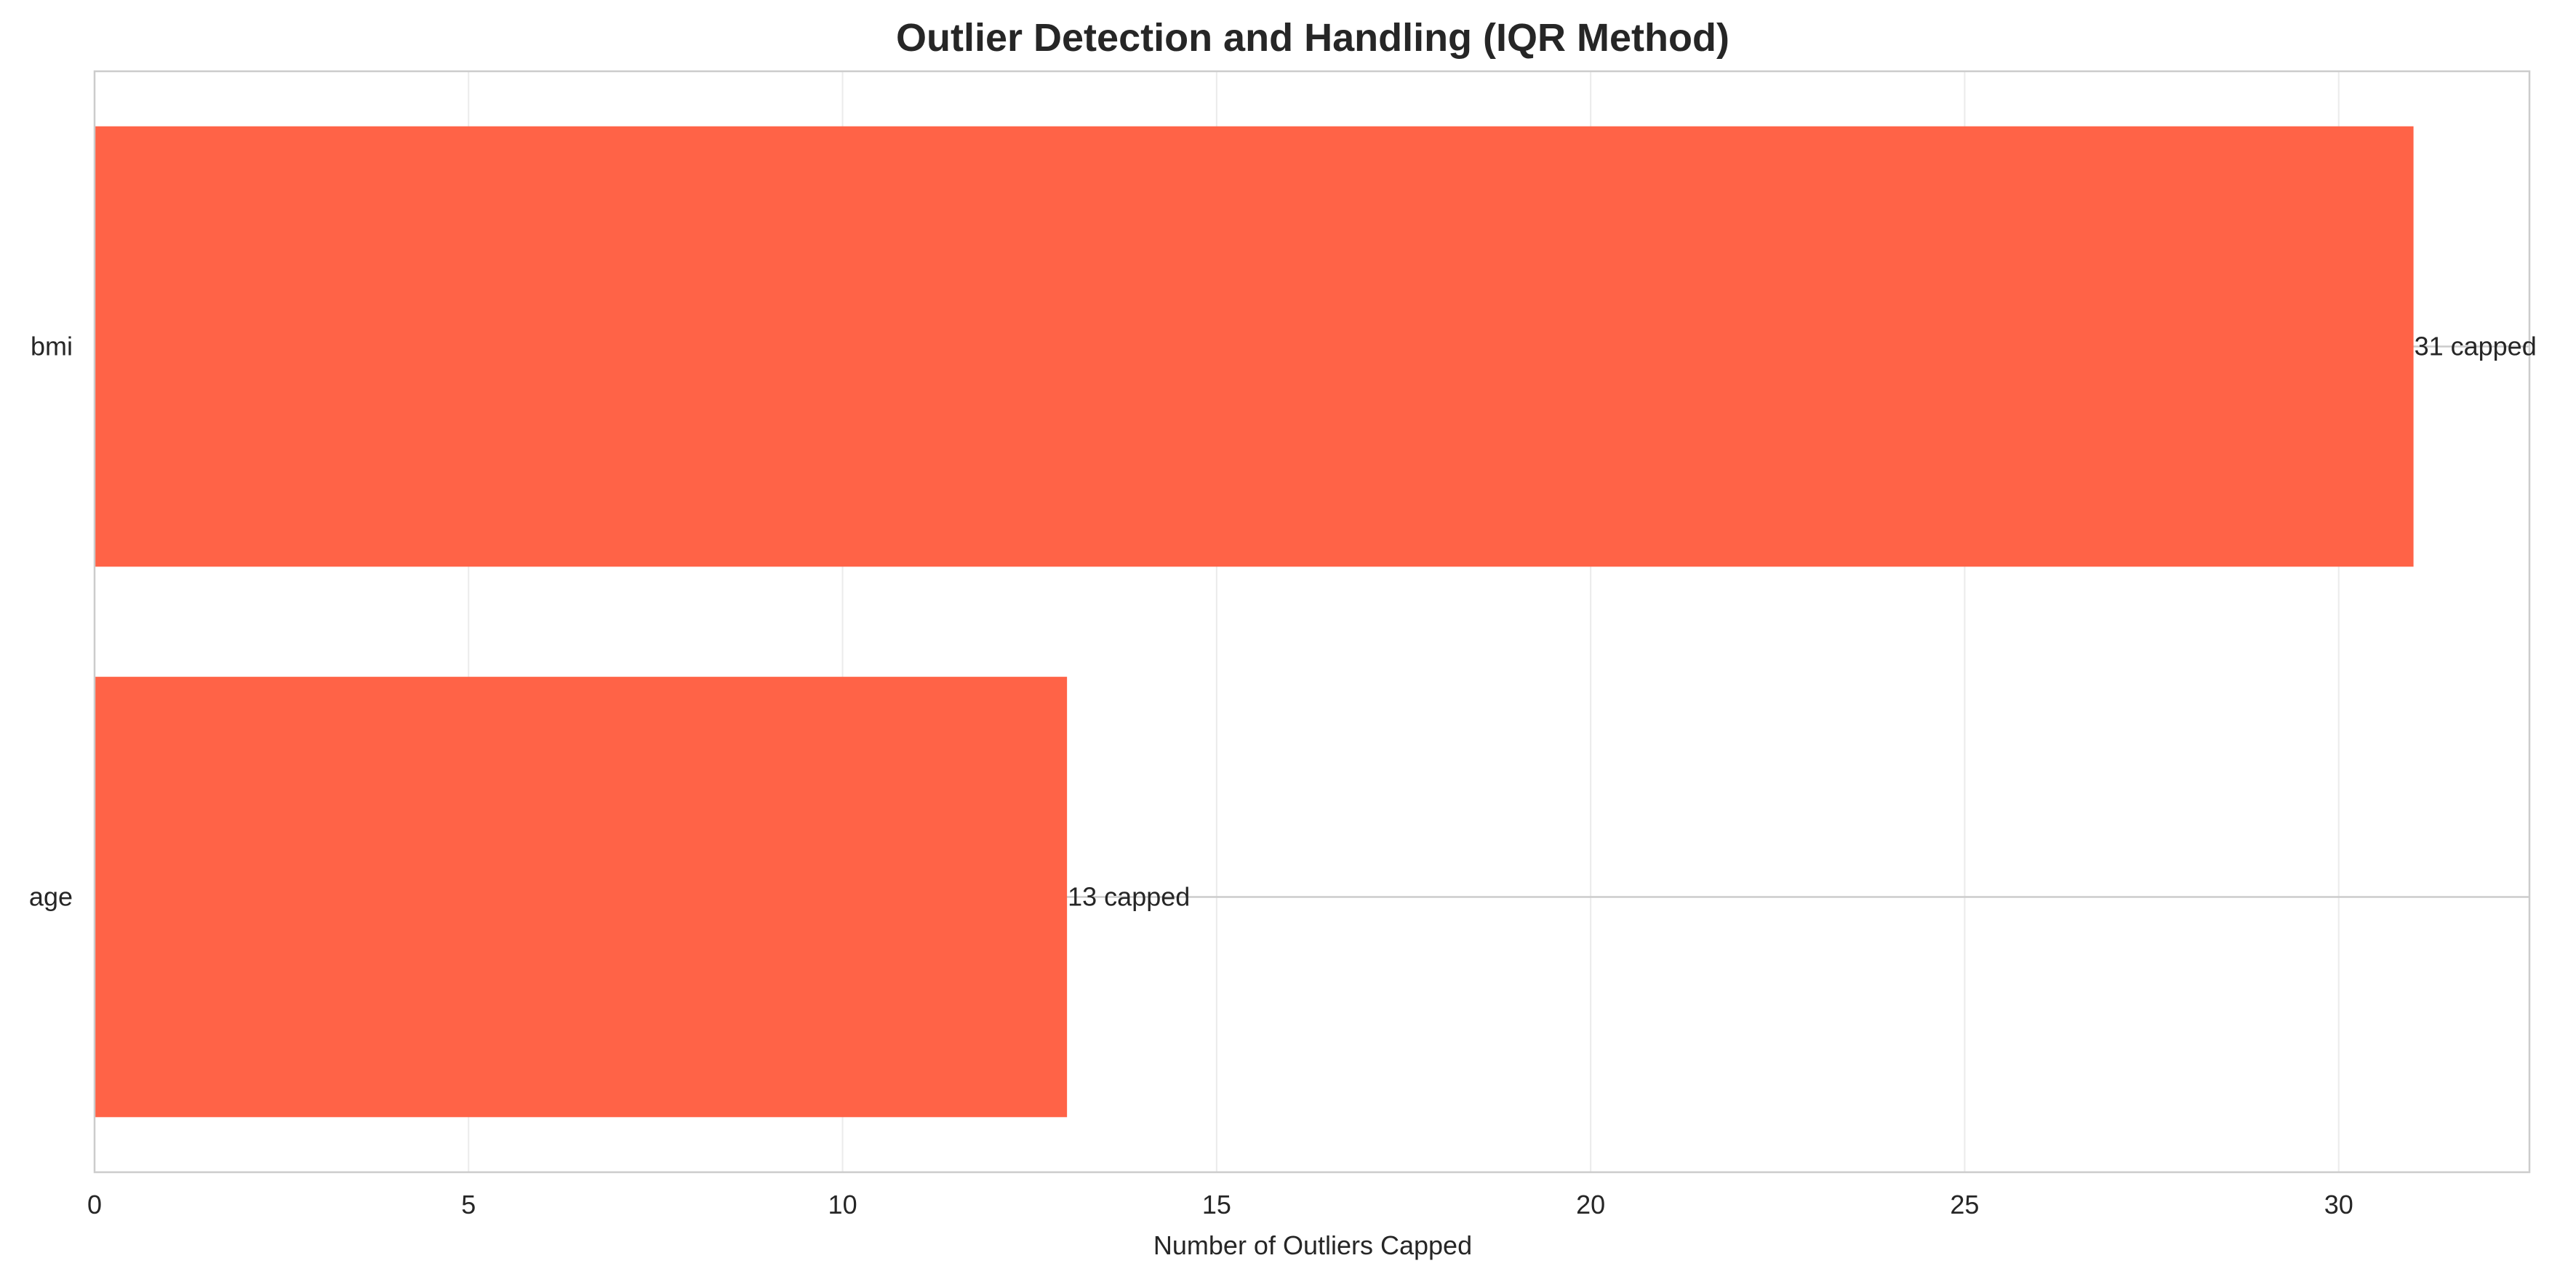 The image size is (2576, 1282). I want to click on data-label-bmi: 31 capped, so click(2476, 346).